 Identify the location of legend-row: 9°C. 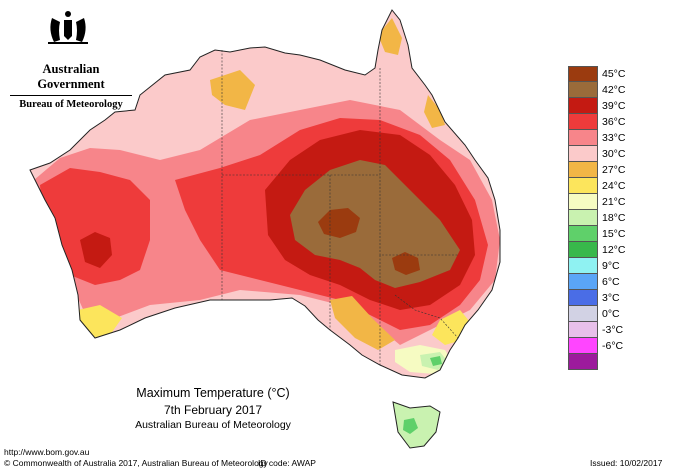
(603, 266).